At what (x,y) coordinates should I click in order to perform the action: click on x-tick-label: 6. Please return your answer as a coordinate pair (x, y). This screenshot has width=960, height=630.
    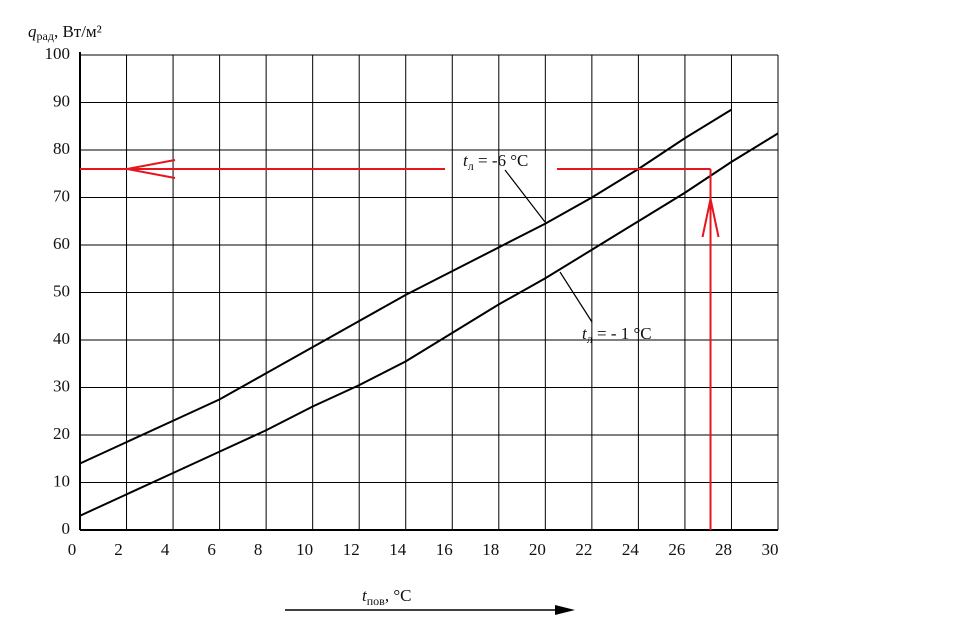
    Looking at the image, I should click on (211, 549).